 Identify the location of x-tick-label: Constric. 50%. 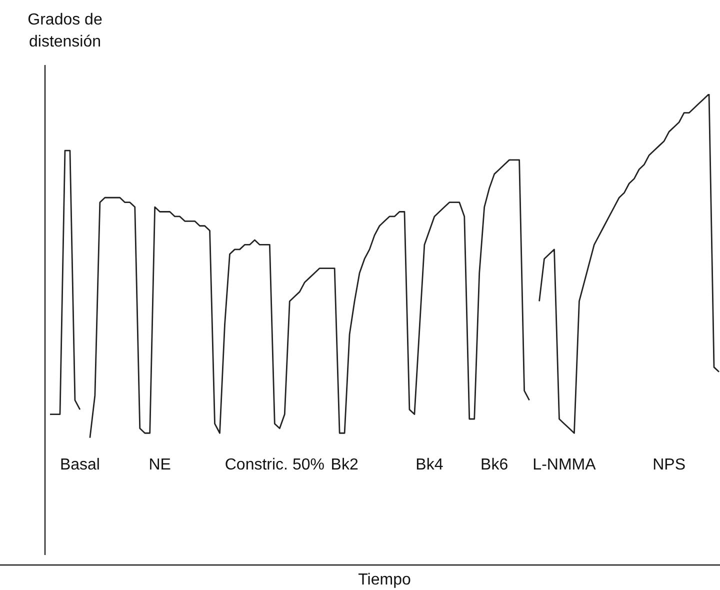
(274, 465).